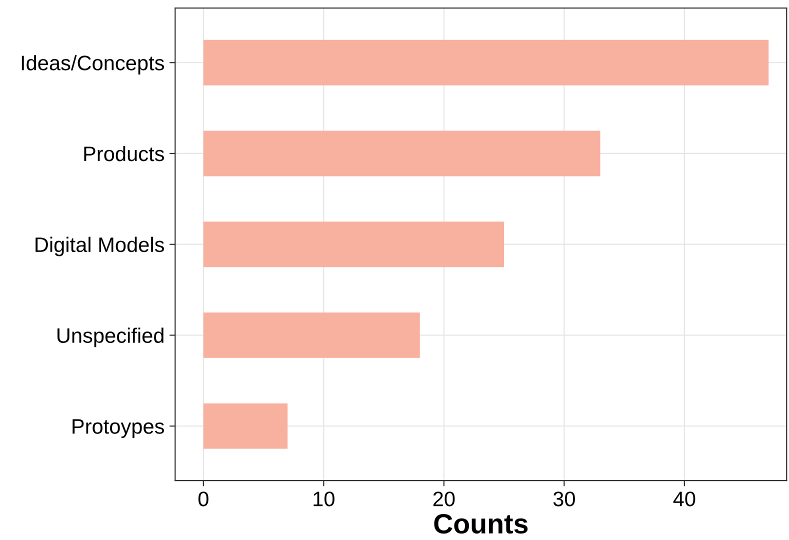 The height and width of the screenshot is (540, 789). Describe the element at coordinates (444, 499) in the screenshot. I see `x-tick-label: 20` at that location.